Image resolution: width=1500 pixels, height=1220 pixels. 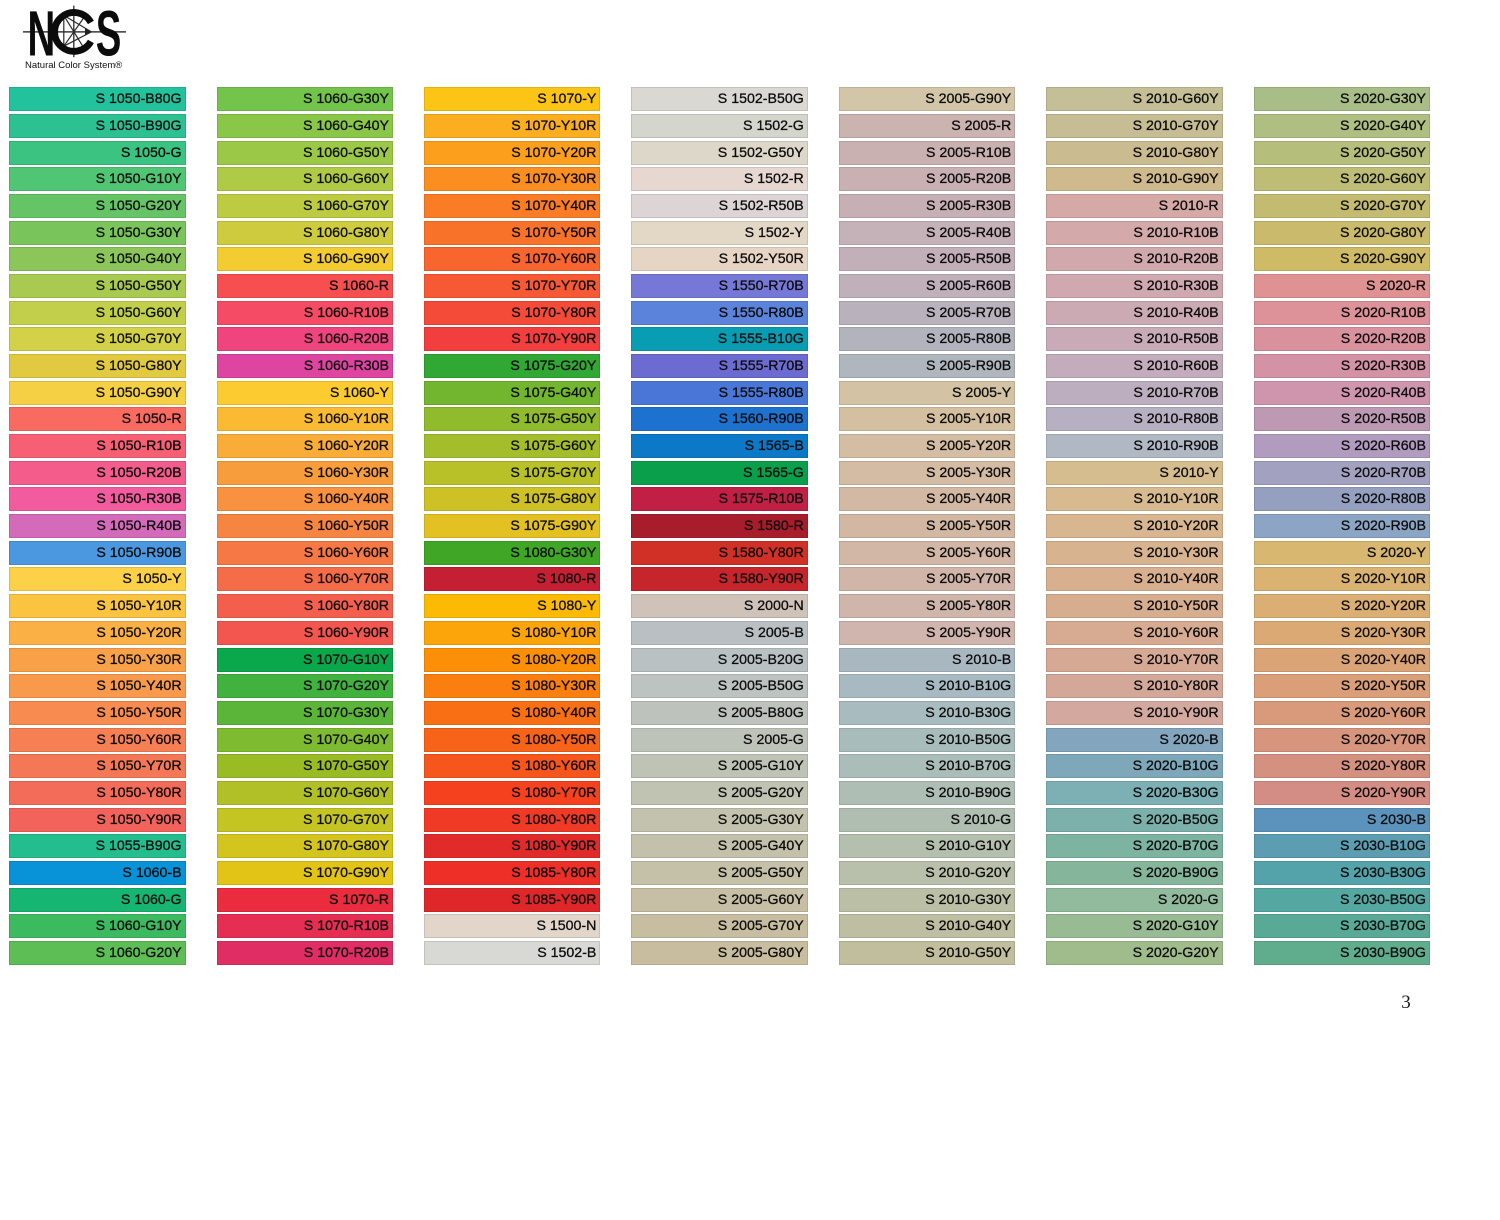 I want to click on svg-text: Natural Color System®, so click(x=73, y=65).